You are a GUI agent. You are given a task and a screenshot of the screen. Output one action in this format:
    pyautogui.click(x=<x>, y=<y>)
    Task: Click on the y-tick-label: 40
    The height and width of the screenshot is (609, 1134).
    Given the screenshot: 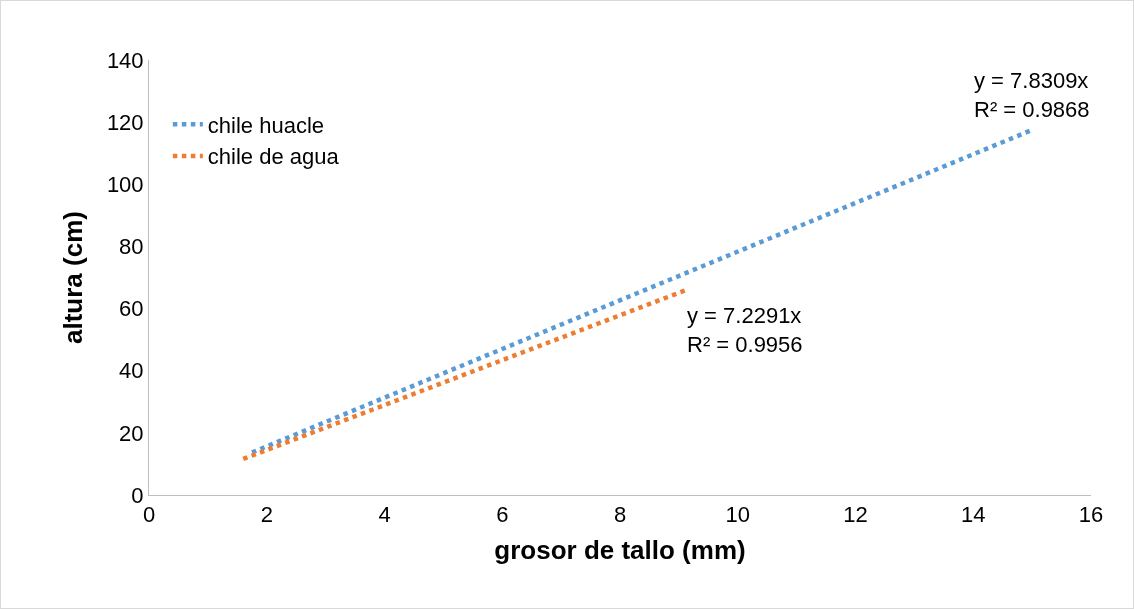 What is the action you would take?
    pyautogui.click(x=131, y=371)
    